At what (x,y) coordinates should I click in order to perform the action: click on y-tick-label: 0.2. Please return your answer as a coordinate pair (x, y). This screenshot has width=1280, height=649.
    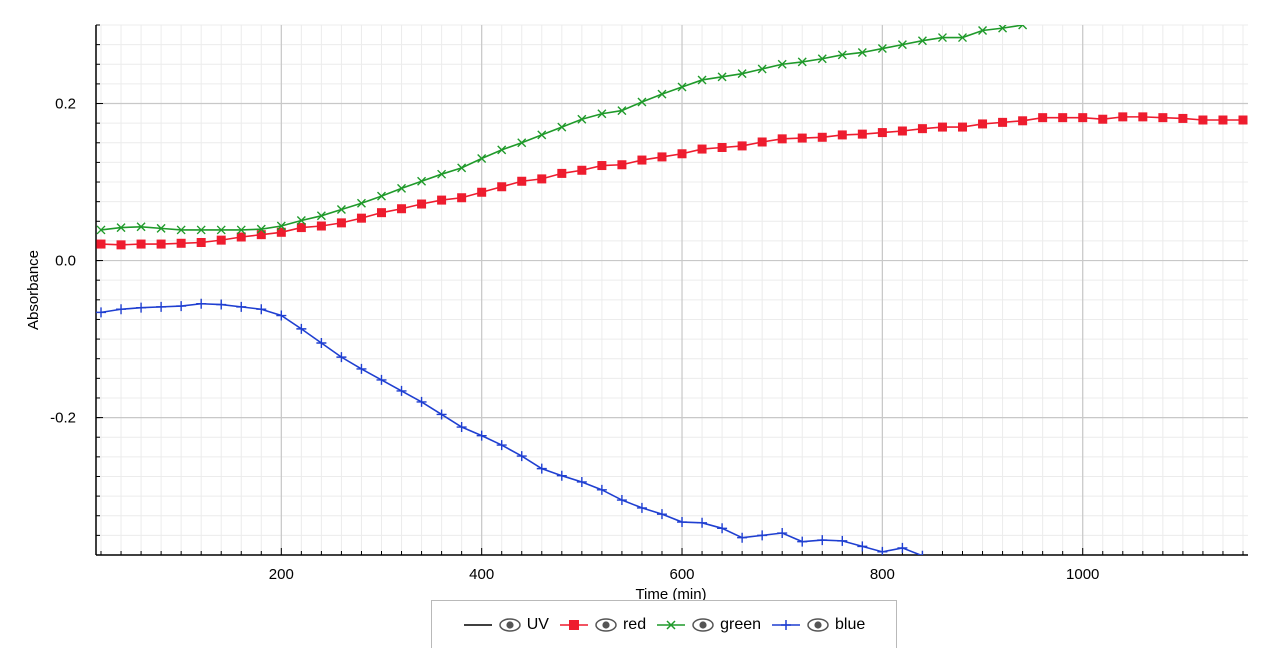
    Looking at the image, I should click on (65, 104).